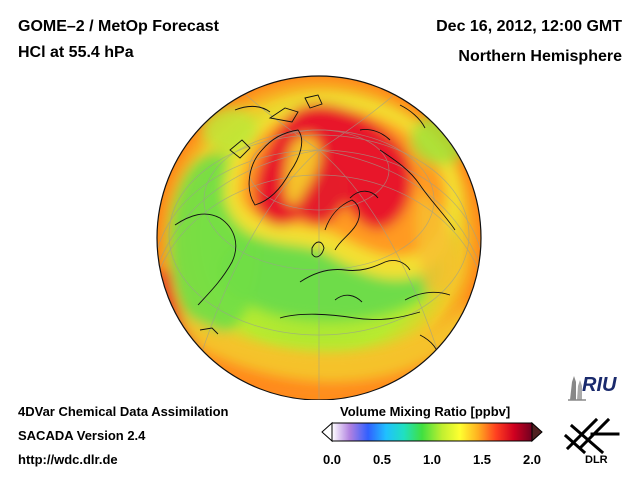 The width and height of the screenshot is (640, 480). Describe the element at coordinates (591, 436) in the screenshot. I see `dlr-logo-icon` at that location.